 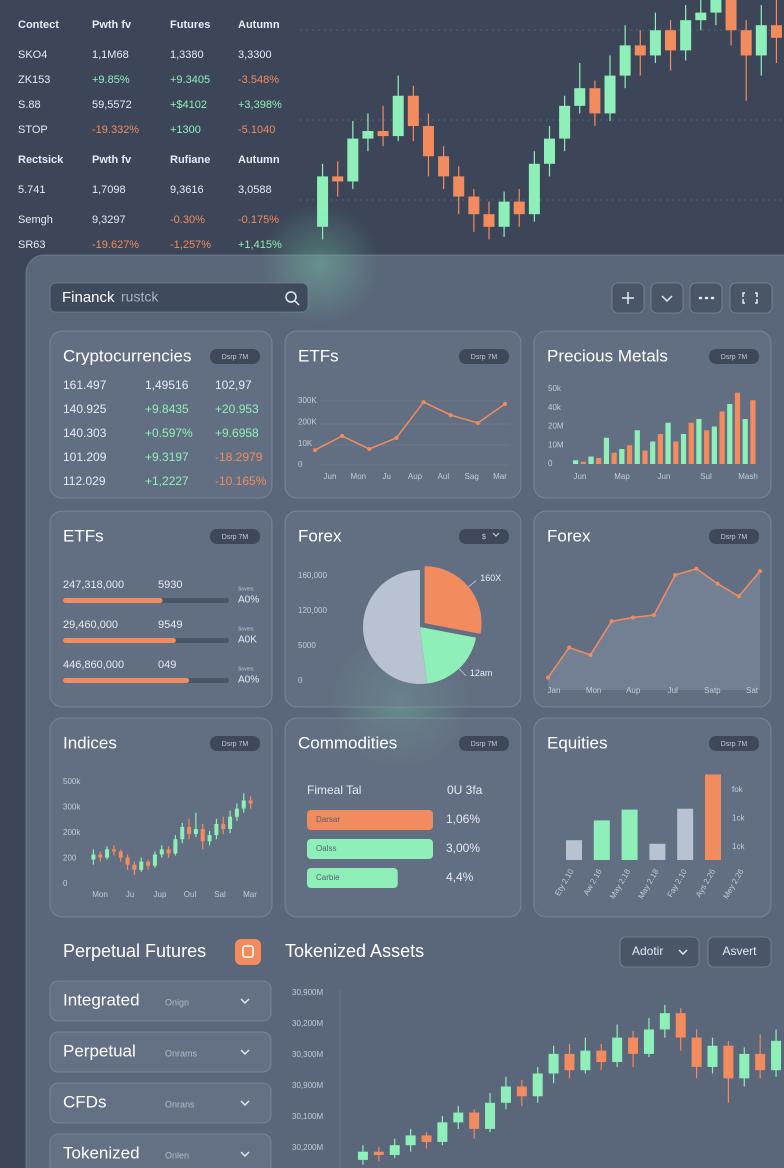 What do you see at coordinates (554, 690) in the screenshot?
I see `x-axis-label: Jan` at bounding box center [554, 690].